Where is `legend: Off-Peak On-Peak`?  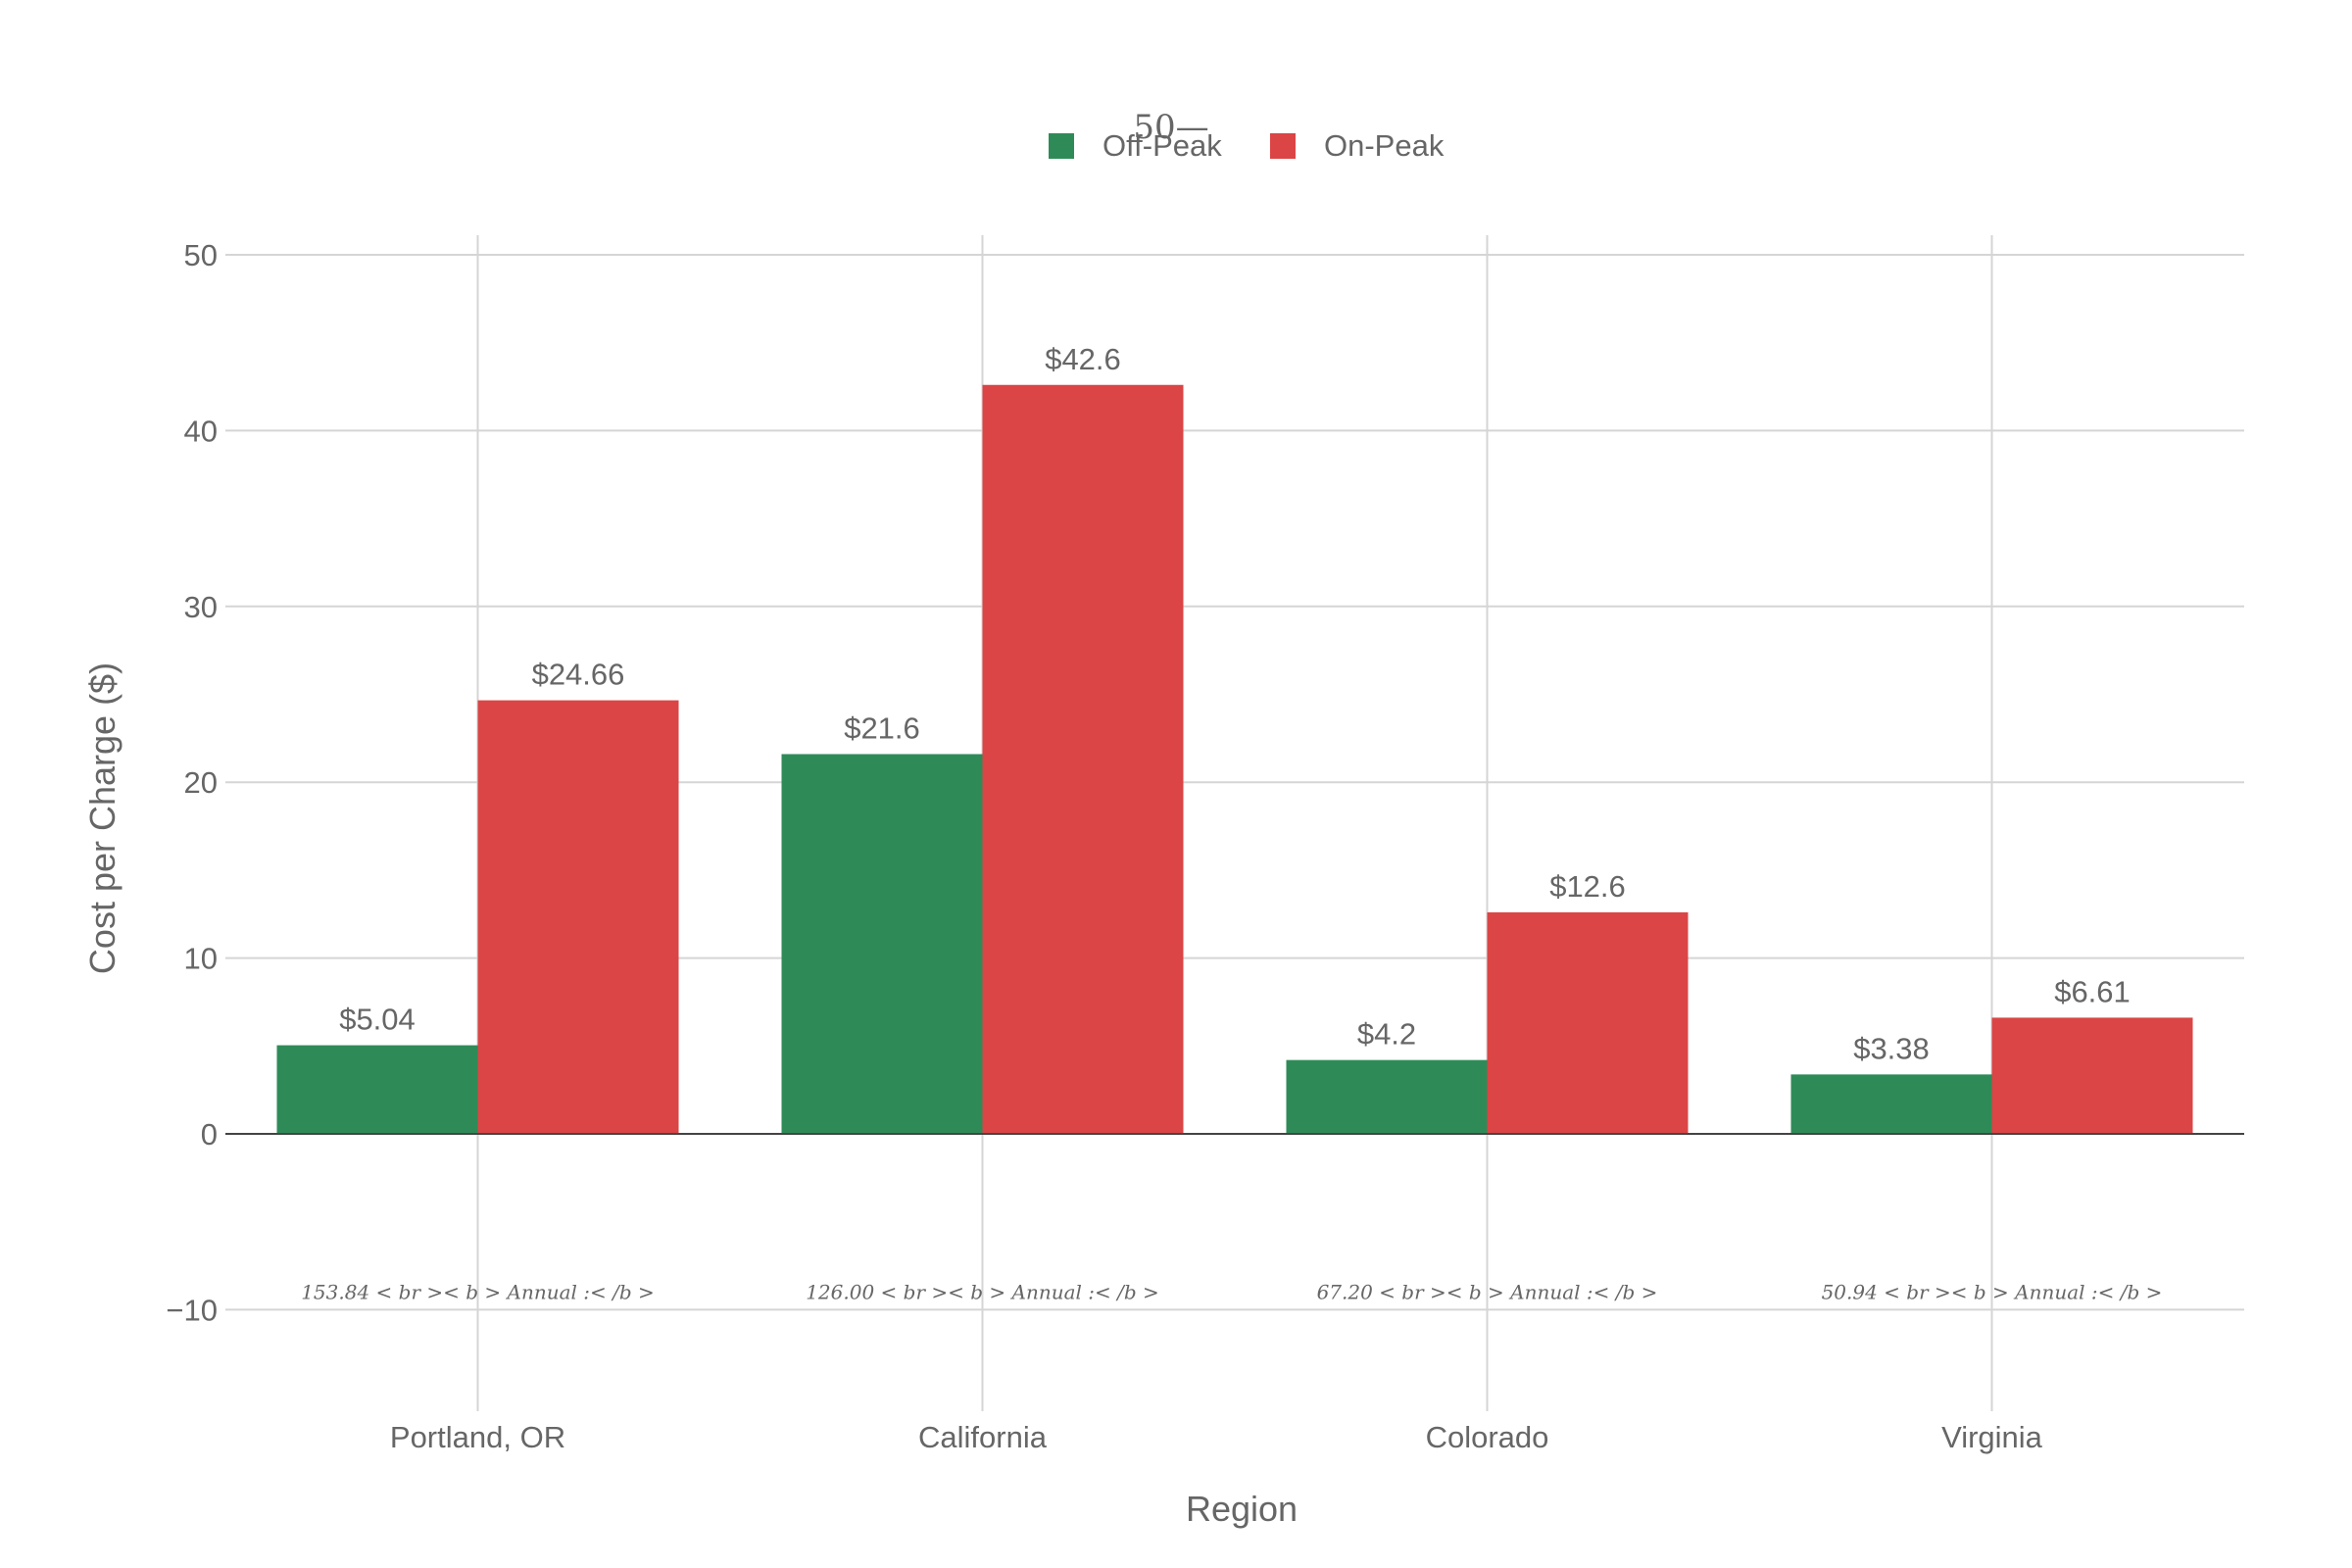 legend: Off-Peak On-Peak is located at coordinates (1247, 145).